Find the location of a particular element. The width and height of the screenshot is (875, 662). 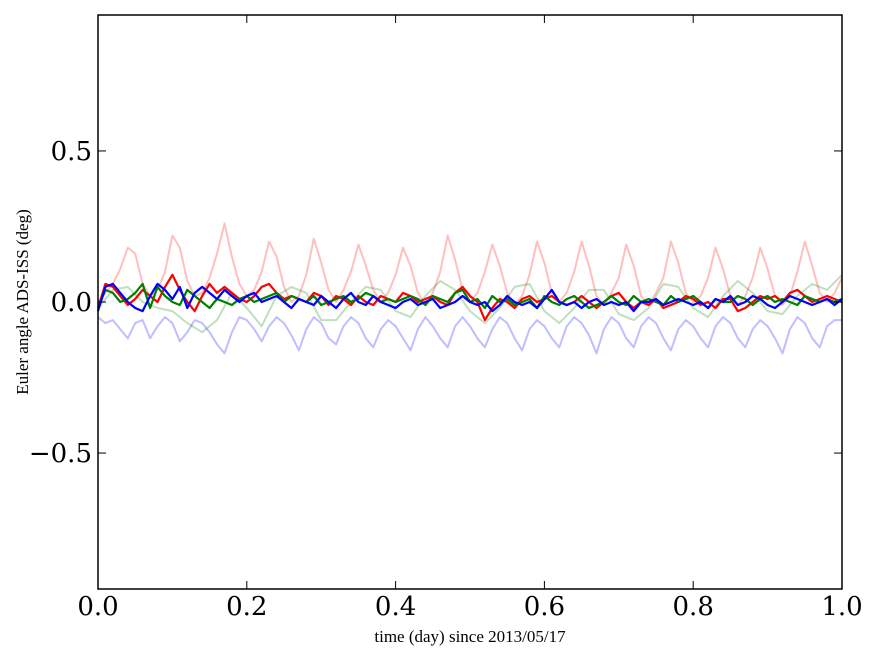

x-tick-label: 0.8 is located at coordinates (693, 607).